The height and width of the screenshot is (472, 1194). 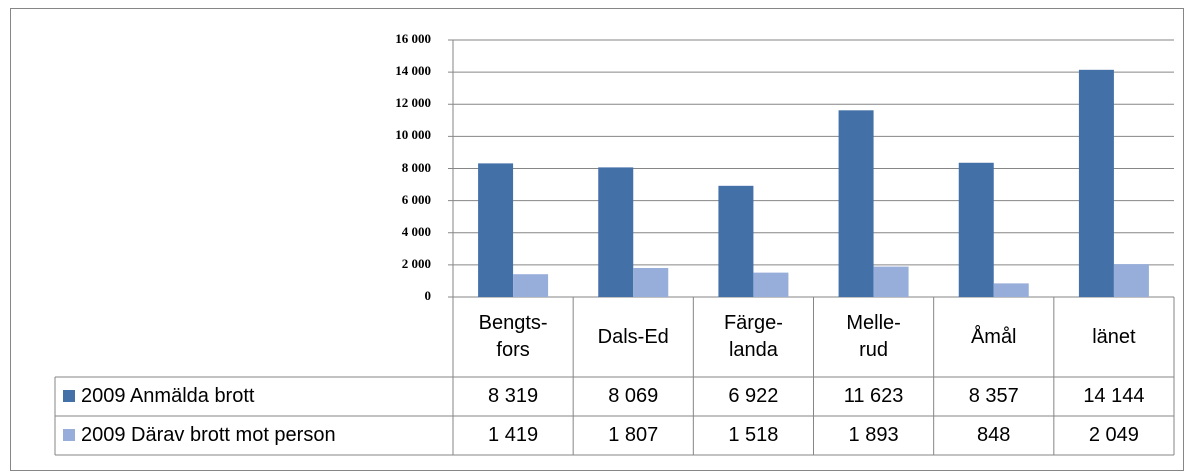 What do you see at coordinates (413, 135) in the screenshot?
I see `y-tick-label: 10 000` at bounding box center [413, 135].